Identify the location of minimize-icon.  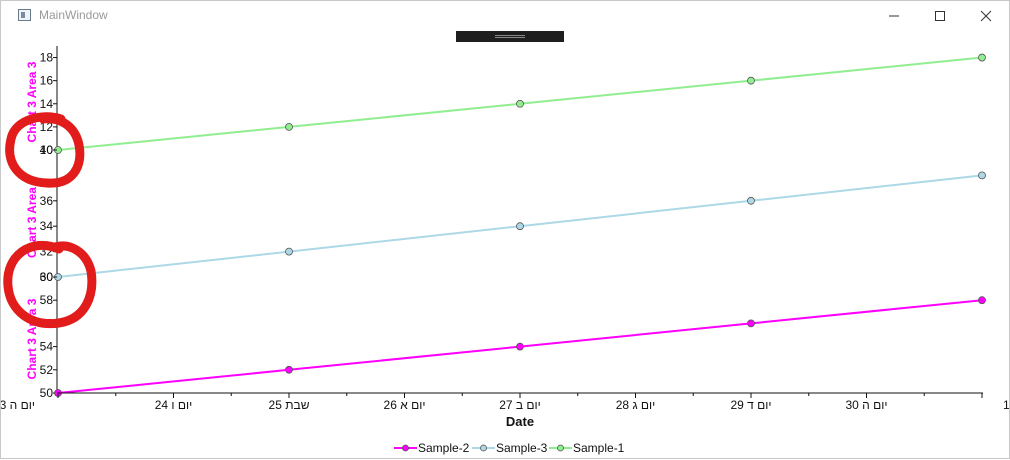
(894, 16).